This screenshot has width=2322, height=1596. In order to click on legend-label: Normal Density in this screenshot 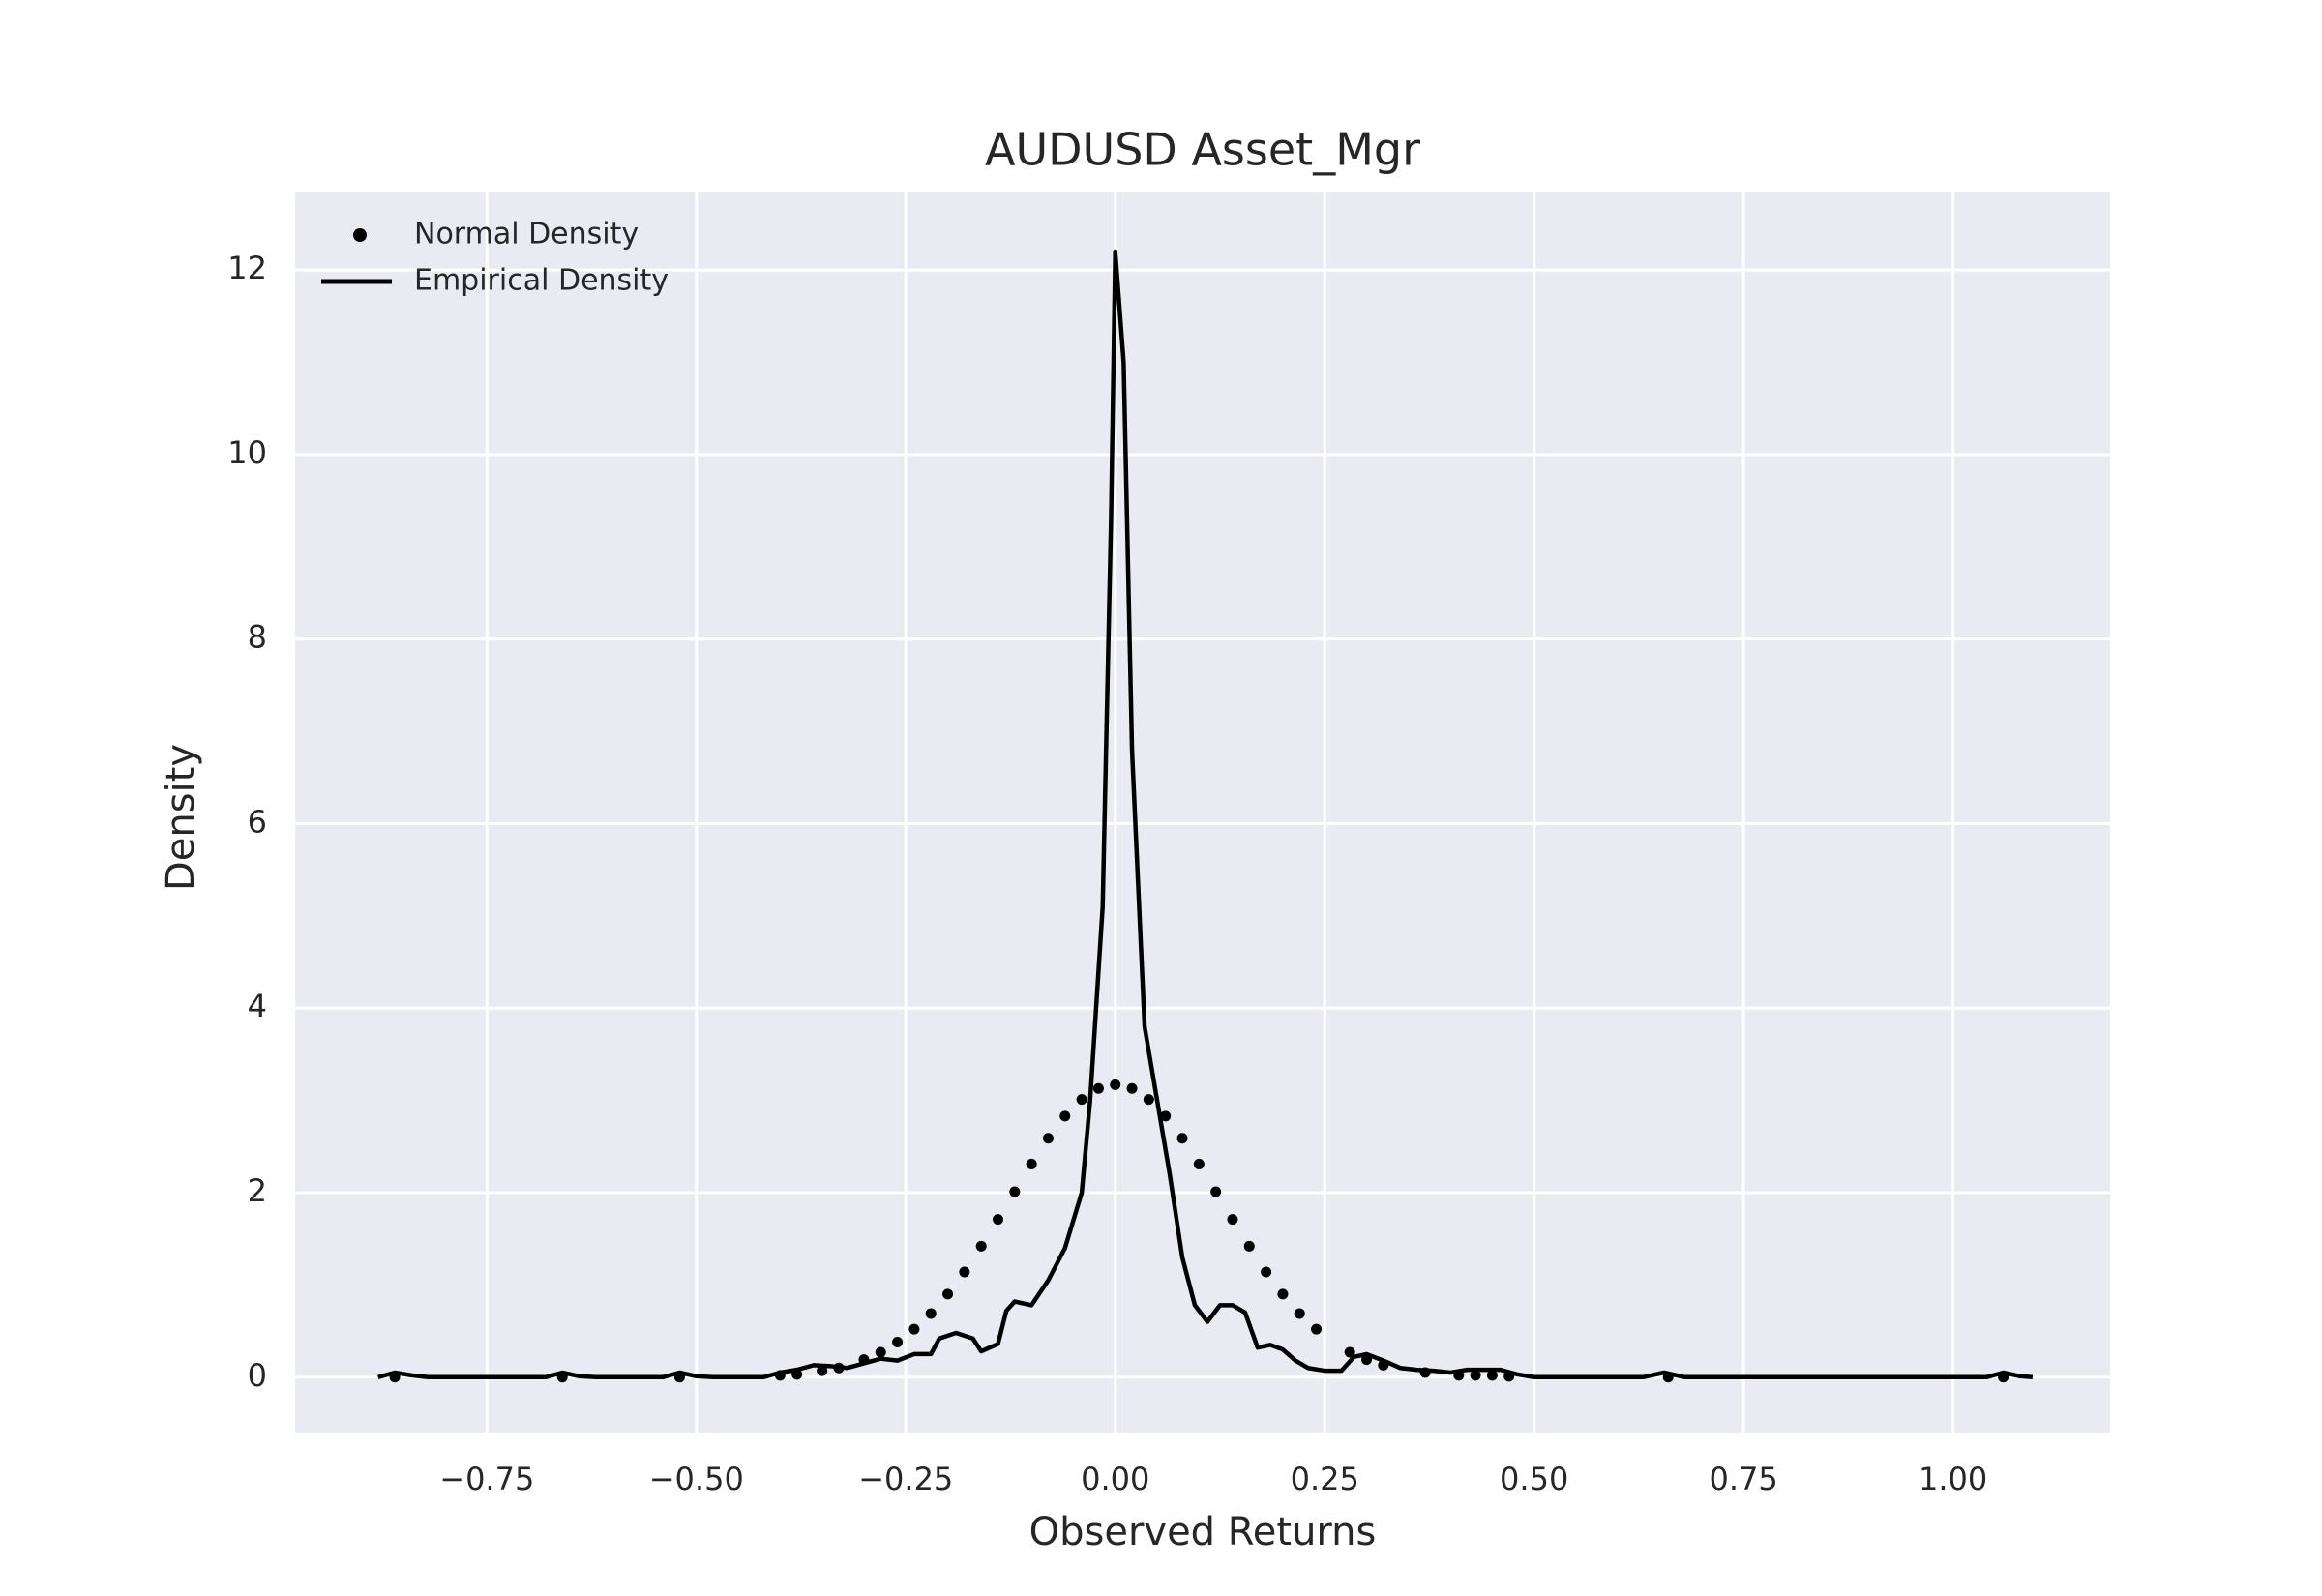, I will do `click(526, 234)`.